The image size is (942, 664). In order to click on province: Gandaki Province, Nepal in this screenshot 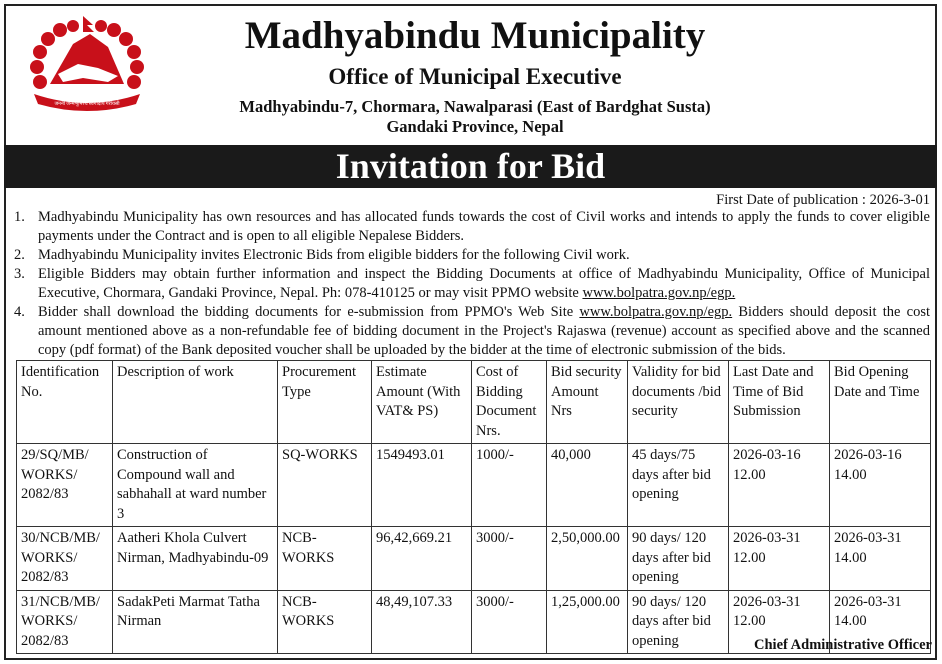, I will do `click(475, 126)`.